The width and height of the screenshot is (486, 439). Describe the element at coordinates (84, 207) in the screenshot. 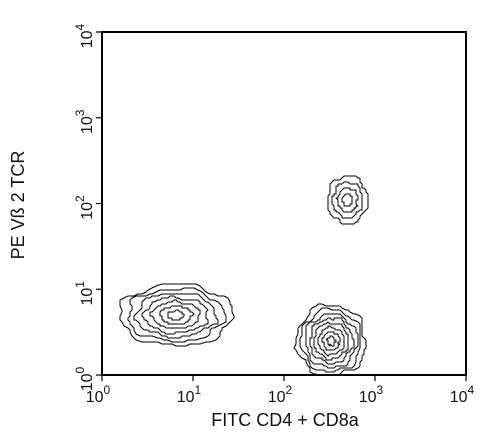

I see `y-tick-label: 10²` at that location.